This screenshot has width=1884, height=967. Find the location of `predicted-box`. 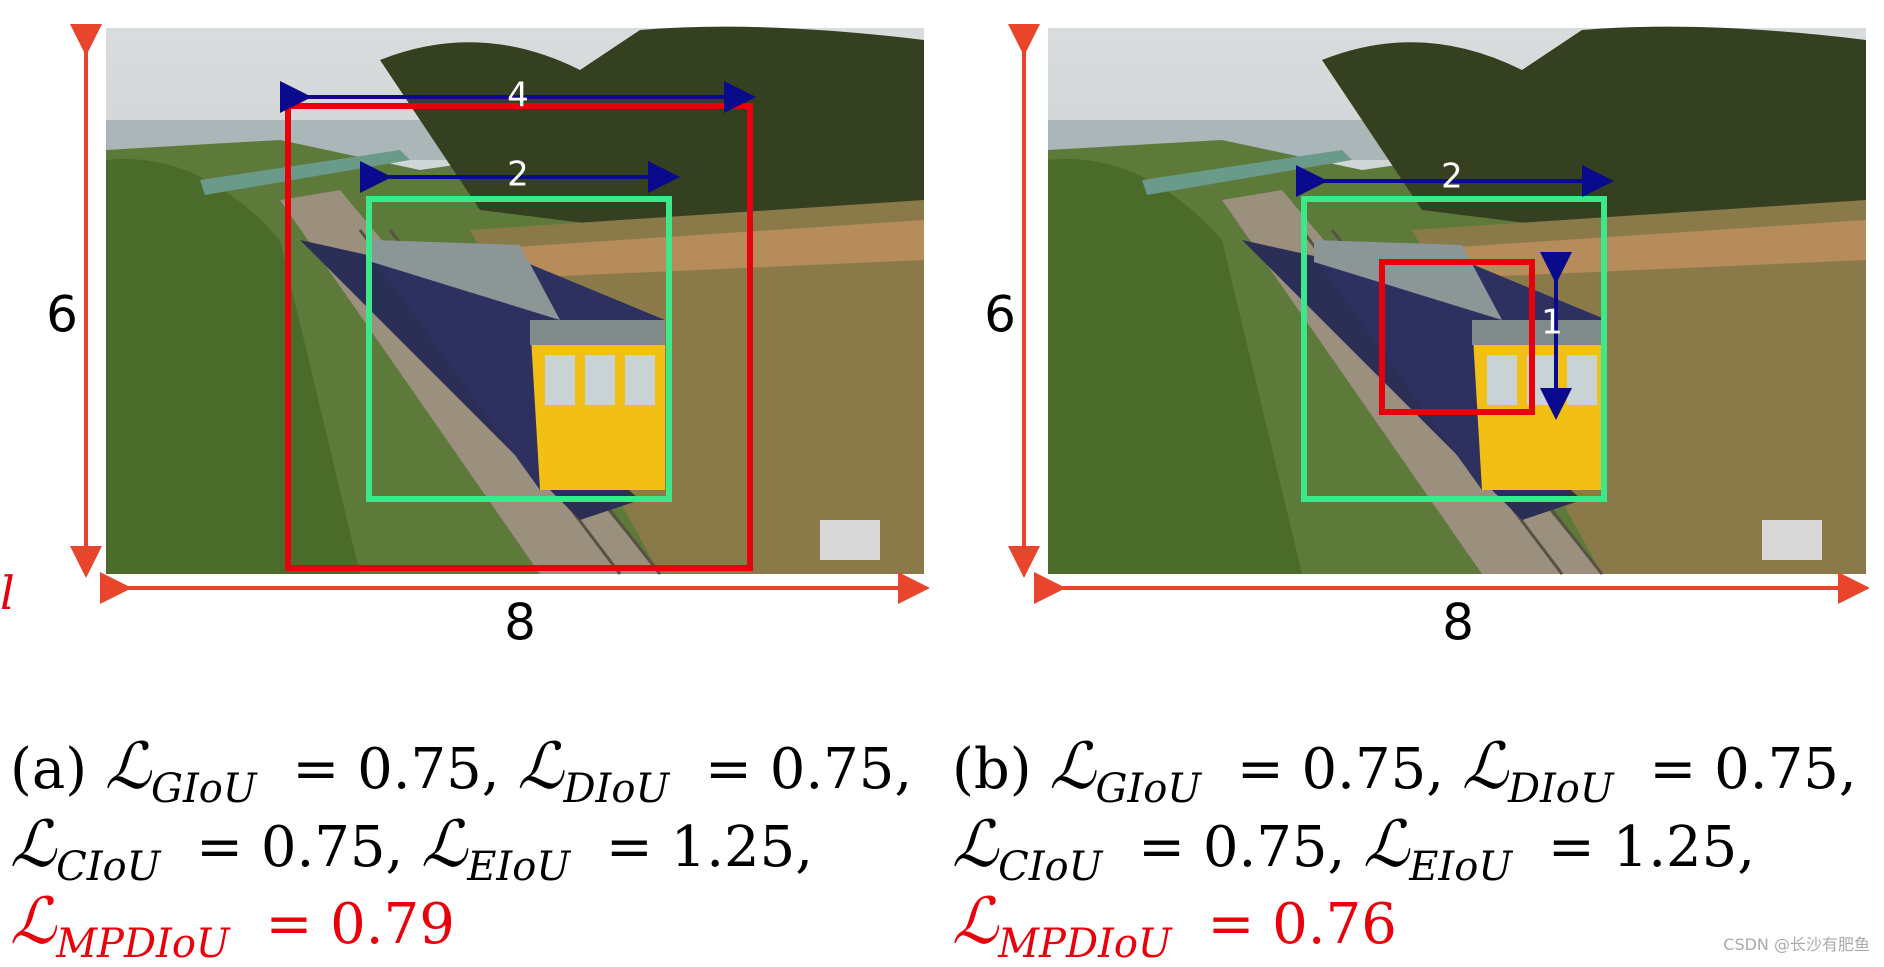

predicted-box is located at coordinates (1457, 337).